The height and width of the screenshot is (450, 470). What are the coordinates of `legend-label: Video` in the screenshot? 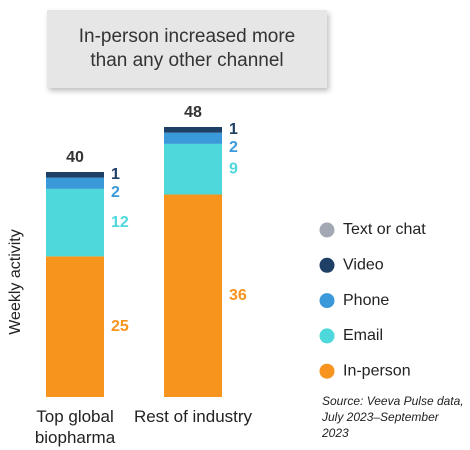 It's located at (363, 265).